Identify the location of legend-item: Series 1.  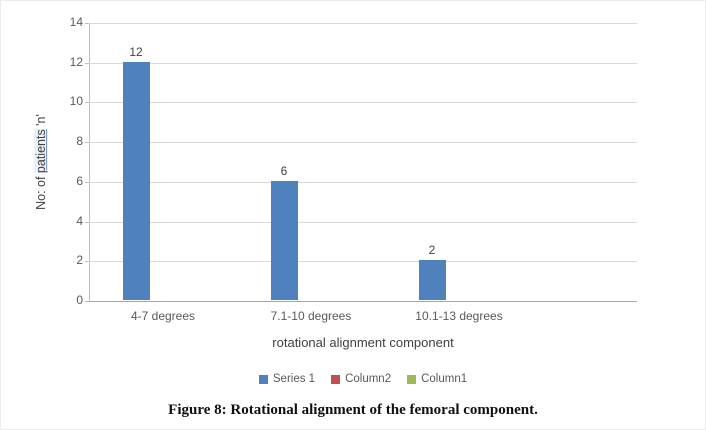
(287, 379).